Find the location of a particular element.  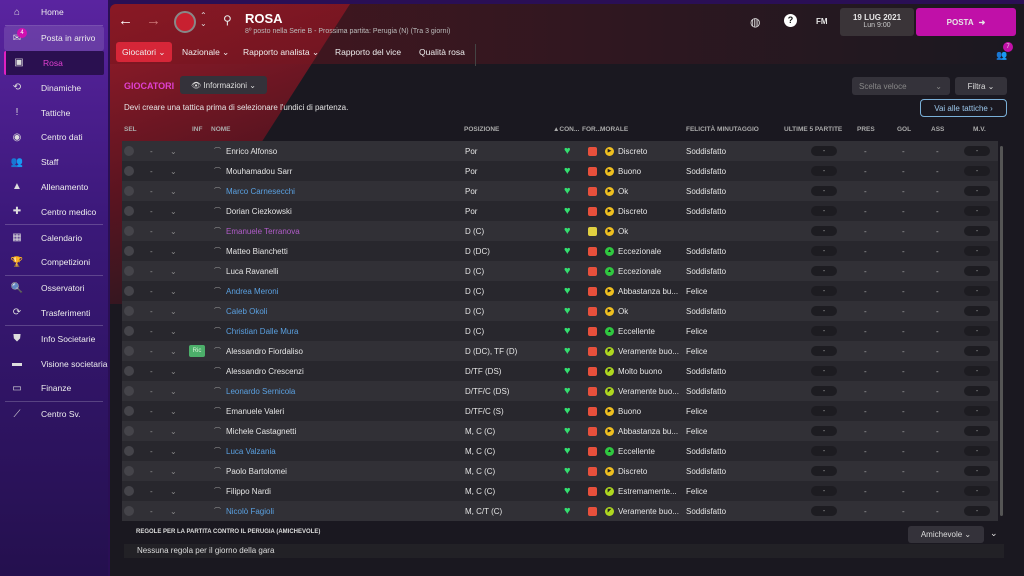

player-name: Andrea Meroni is located at coordinates (252, 291).